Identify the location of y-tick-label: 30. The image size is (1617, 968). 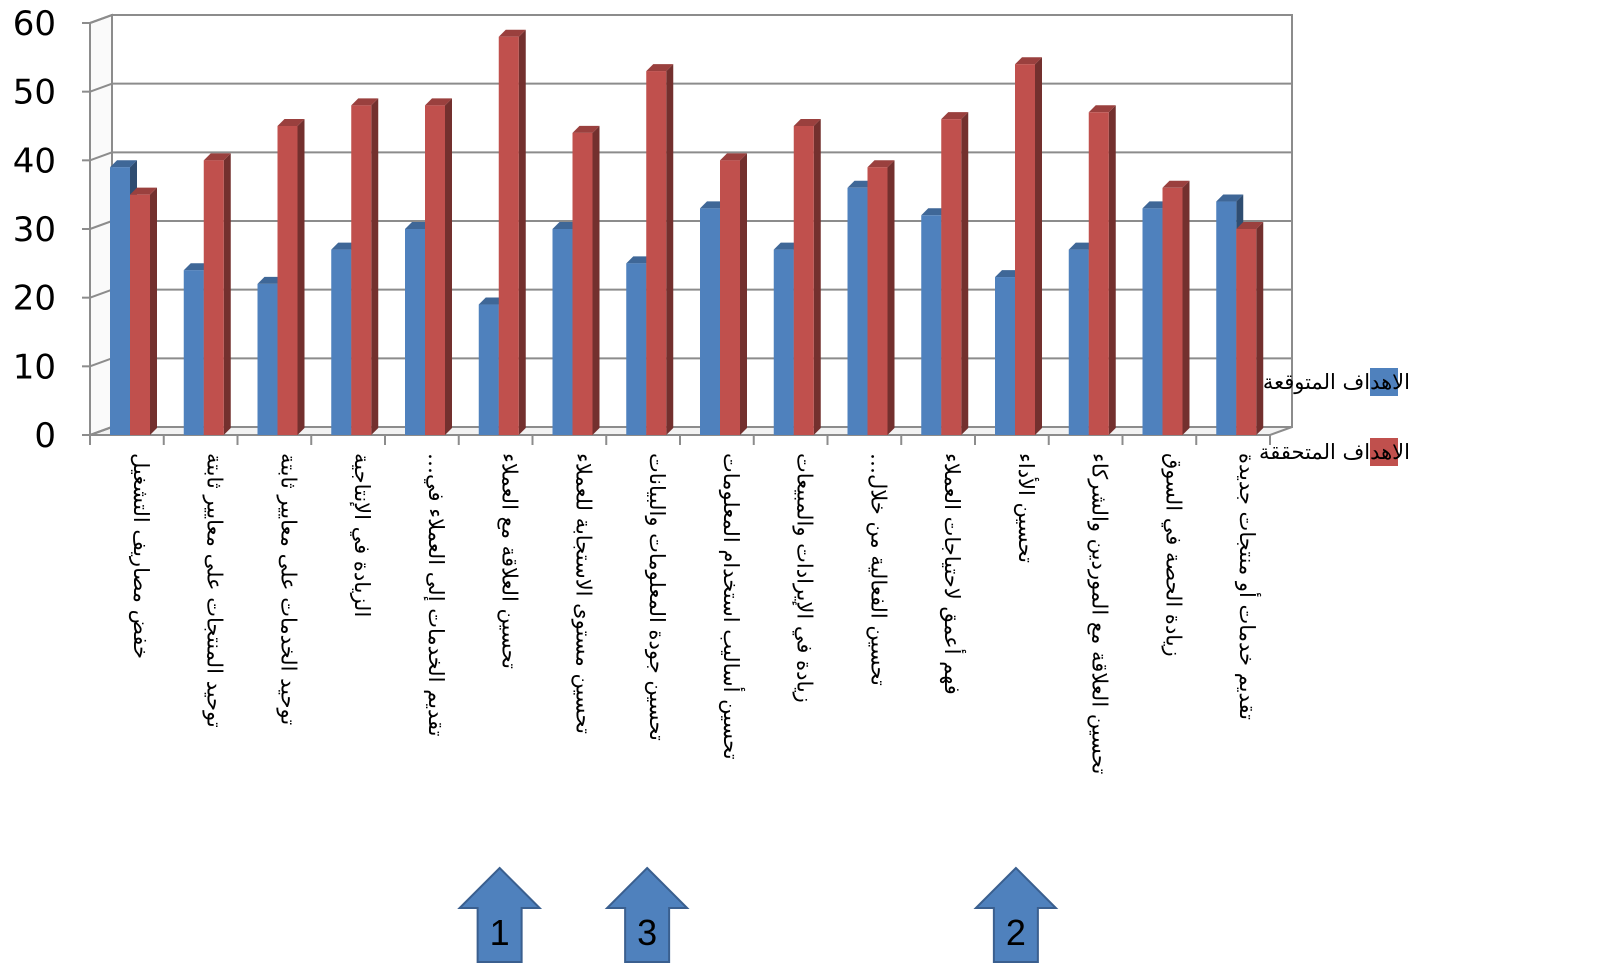
(34, 230).